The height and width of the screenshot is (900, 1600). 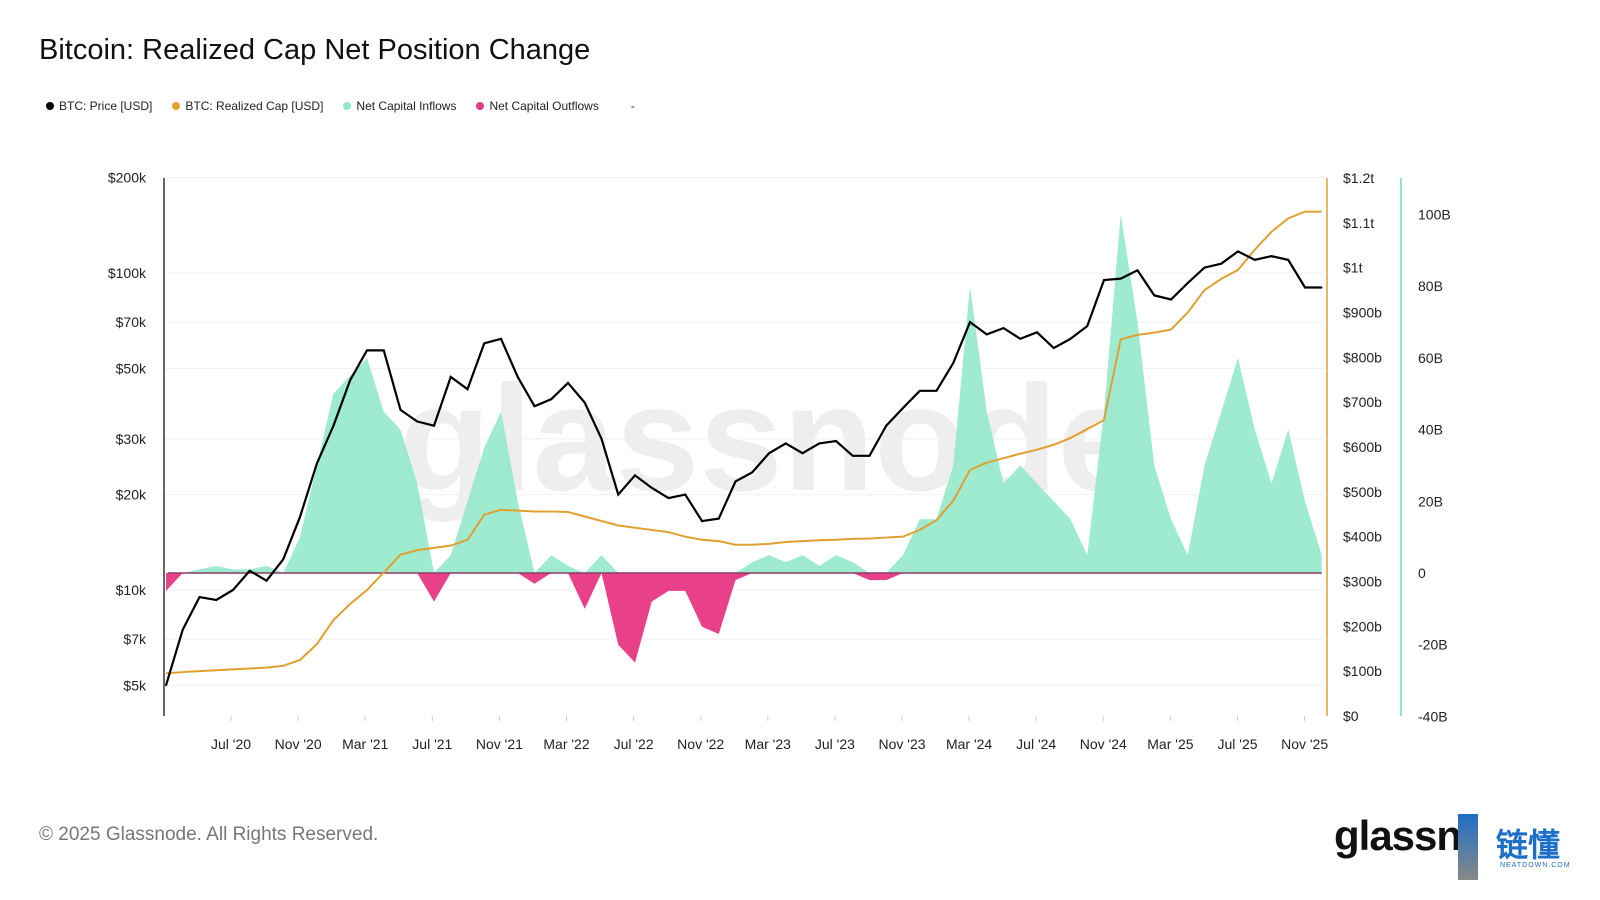 I want to click on legend-item-inflows: Net Capital Inflows, so click(x=399, y=106).